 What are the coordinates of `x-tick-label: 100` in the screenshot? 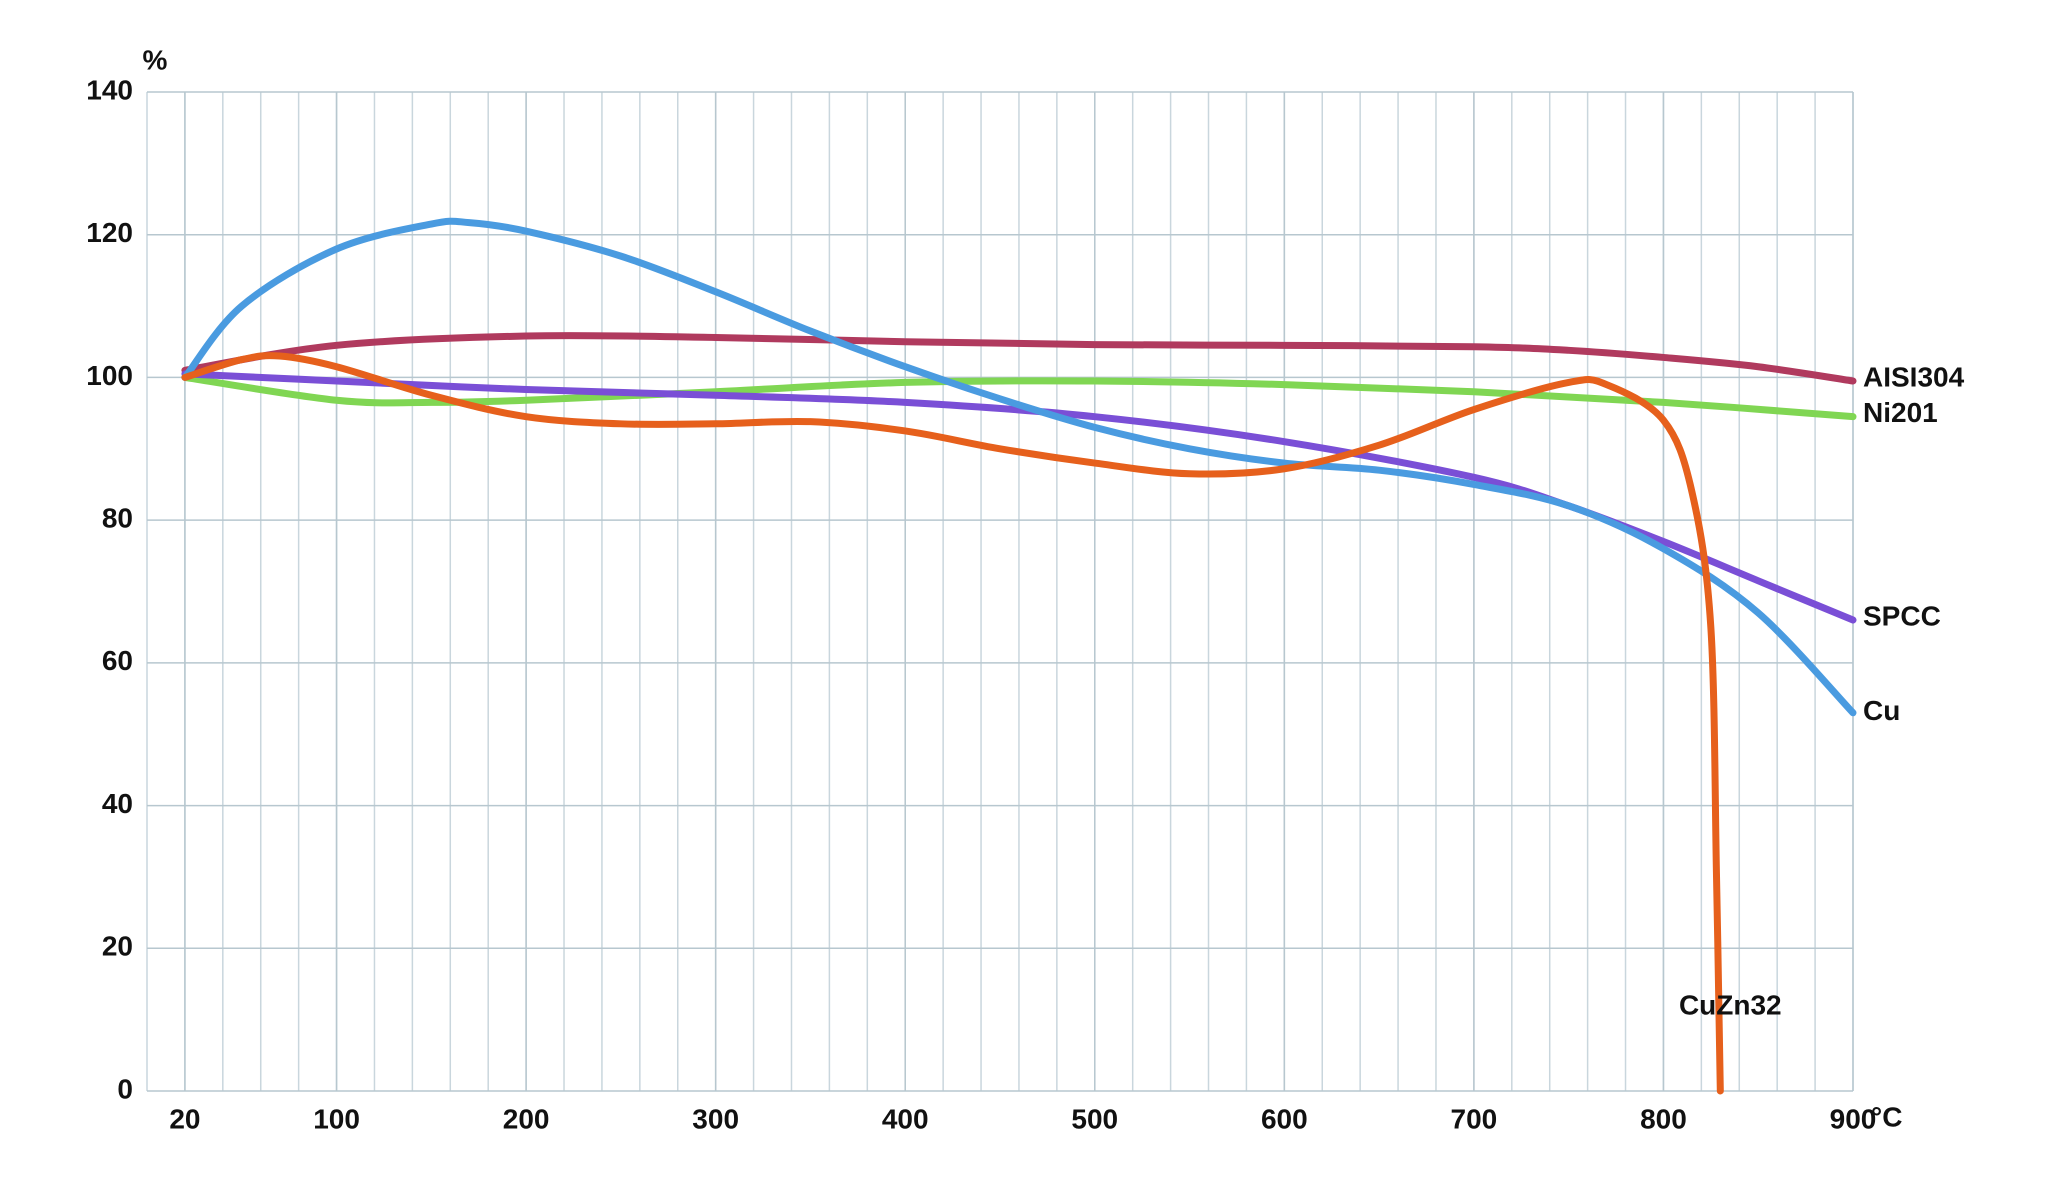 It's located at (336, 1118).